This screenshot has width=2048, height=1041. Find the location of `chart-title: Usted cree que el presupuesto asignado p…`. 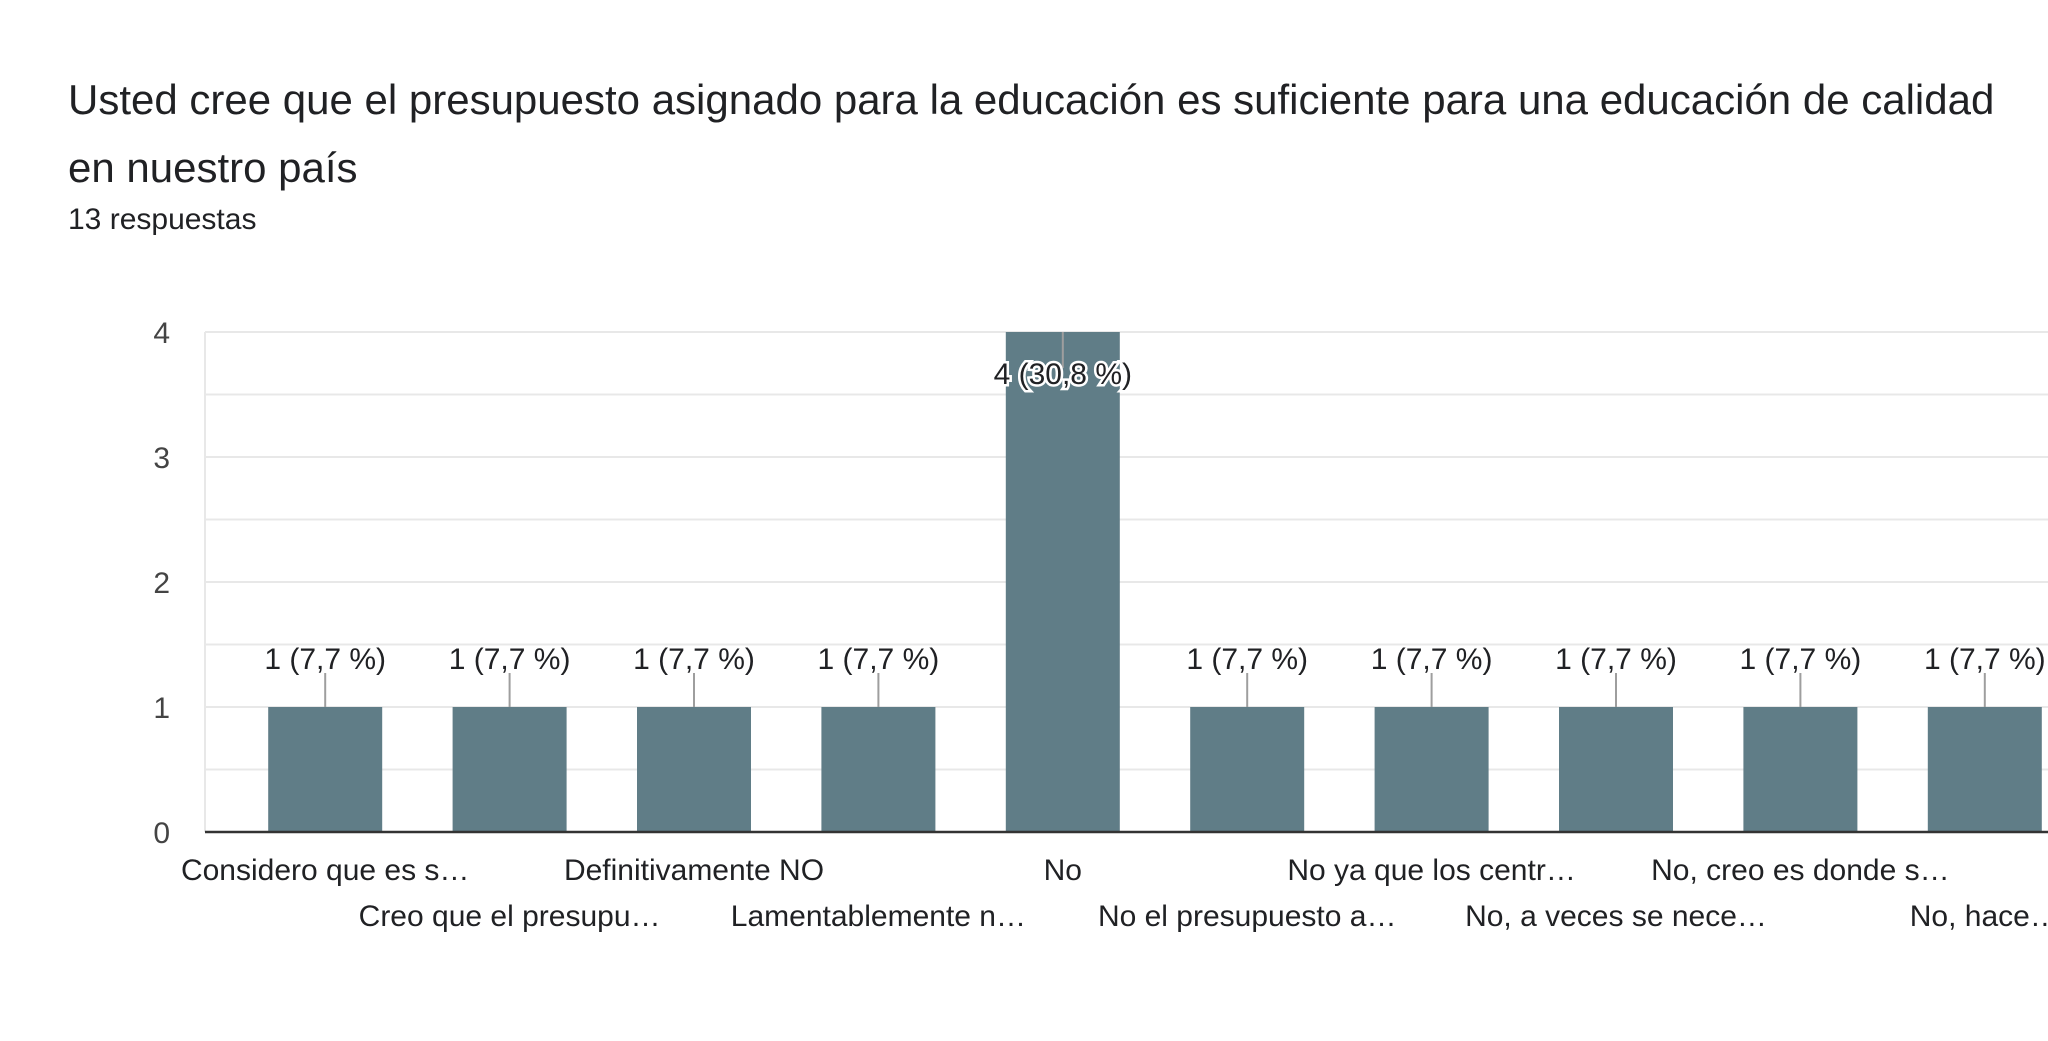

chart-title: Usted cree que el presupuesto asignado p… is located at coordinates (1031, 133).